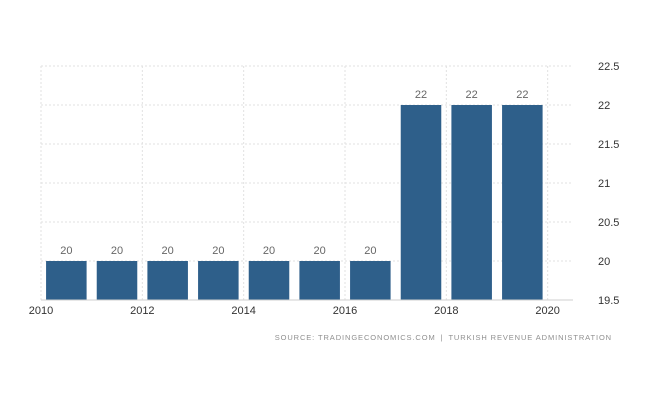  Describe the element at coordinates (604, 184) in the screenshot. I see `y-tick-label: 21` at that location.